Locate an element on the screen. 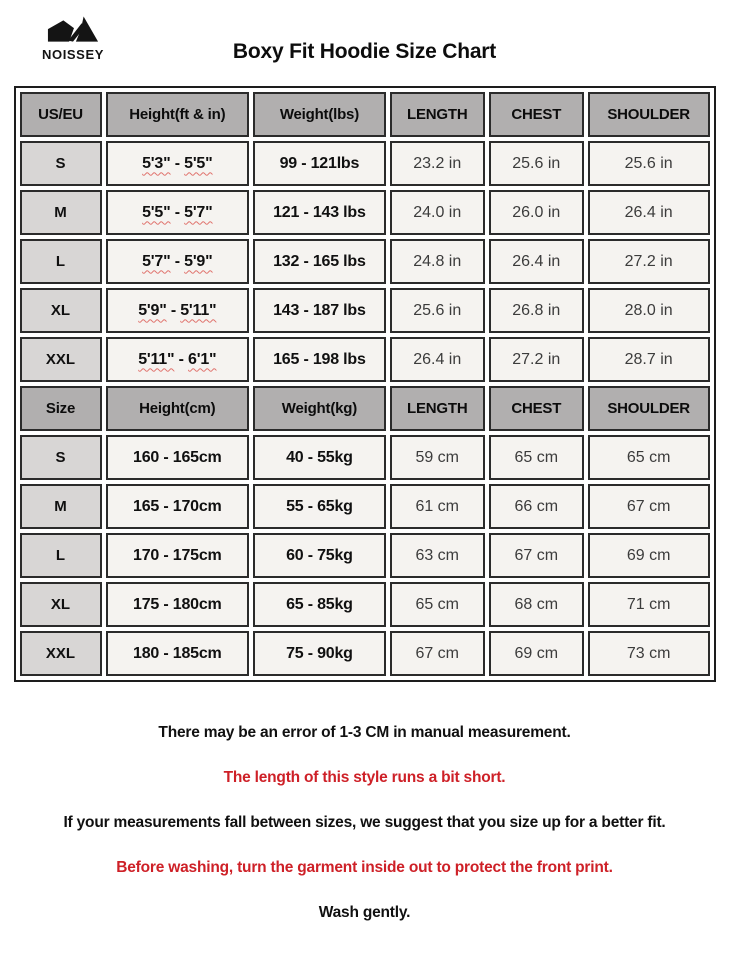 The image size is (729, 973). height-to: 5'5" is located at coordinates (198, 163).